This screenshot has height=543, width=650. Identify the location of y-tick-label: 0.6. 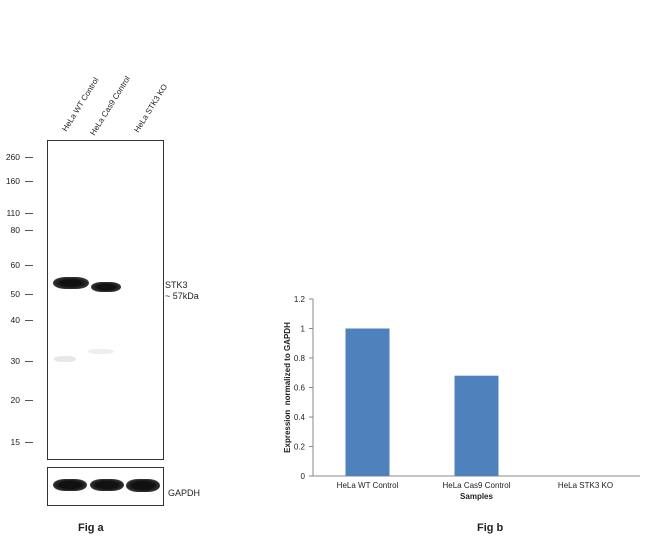
(300, 388).